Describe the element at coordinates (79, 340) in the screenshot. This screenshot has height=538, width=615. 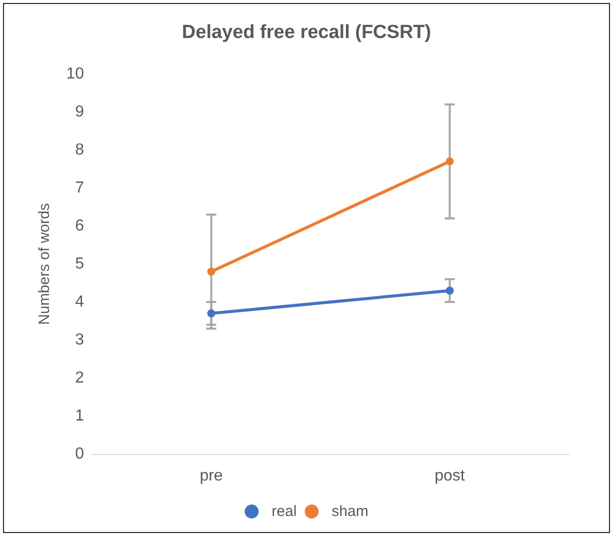
I see `y-tick-label: 3` at that location.